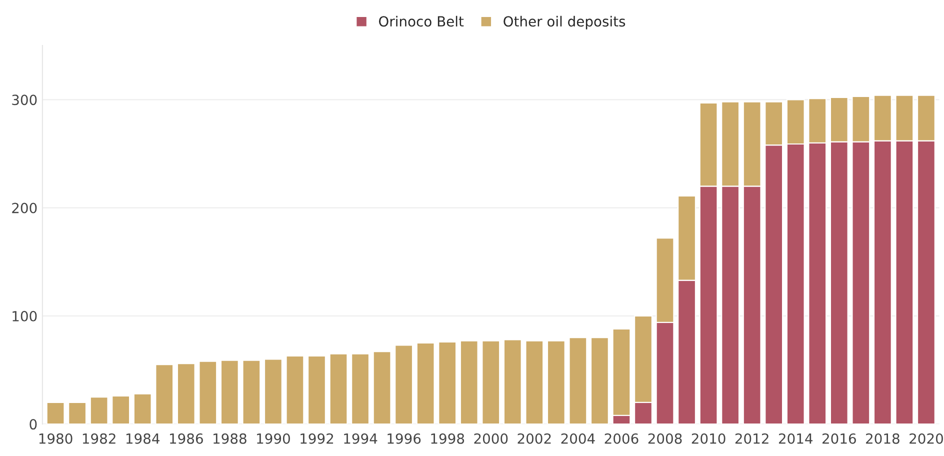  Describe the element at coordinates (55, 438) in the screenshot. I see `x-tick-label: 1980` at that location.